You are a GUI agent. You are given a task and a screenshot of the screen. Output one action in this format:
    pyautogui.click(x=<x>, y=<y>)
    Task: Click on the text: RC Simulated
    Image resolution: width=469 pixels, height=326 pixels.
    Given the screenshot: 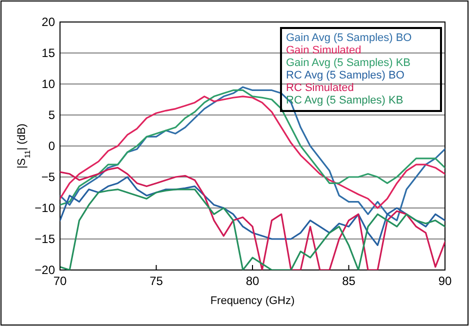 What is the action you would take?
    pyautogui.click(x=320, y=88)
    